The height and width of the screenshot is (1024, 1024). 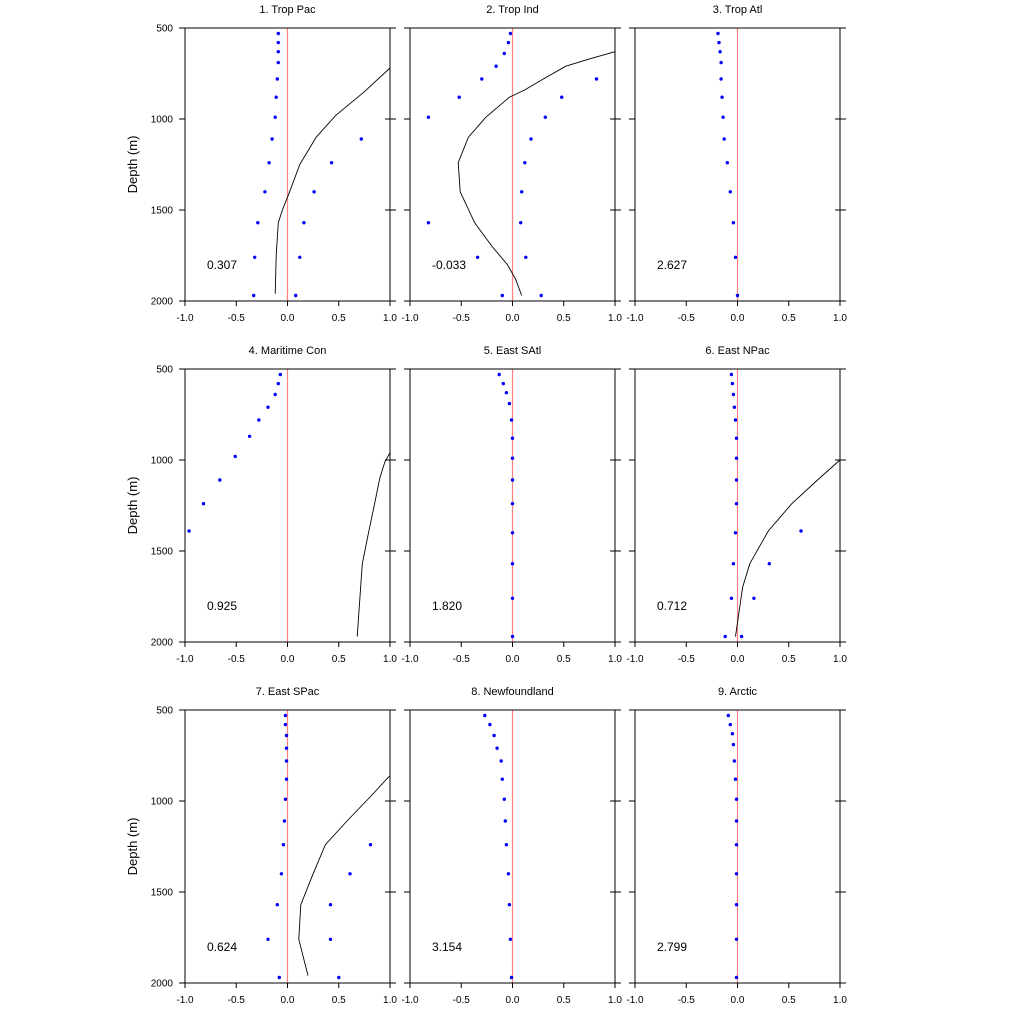 What do you see at coordinates (738, 10) in the screenshot?
I see `panel-title: 3. Trop Atl` at bounding box center [738, 10].